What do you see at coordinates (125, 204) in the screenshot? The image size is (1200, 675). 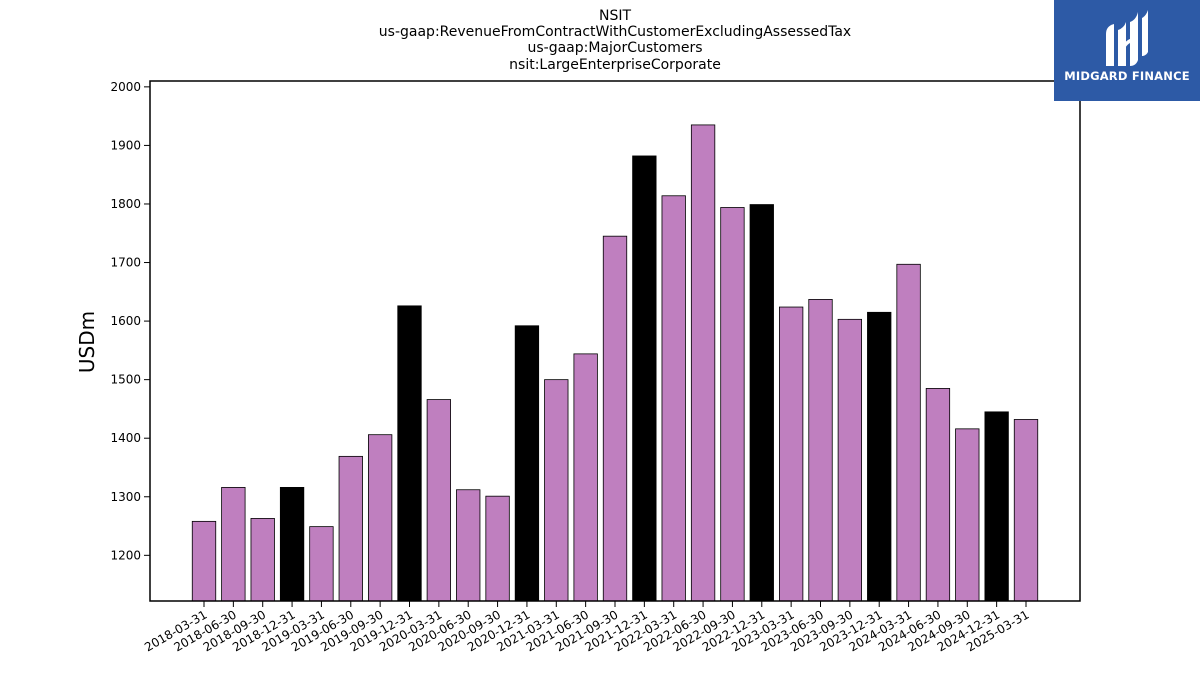 I see `y-tick-label-1800: 1800` at bounding box center [125, 204].